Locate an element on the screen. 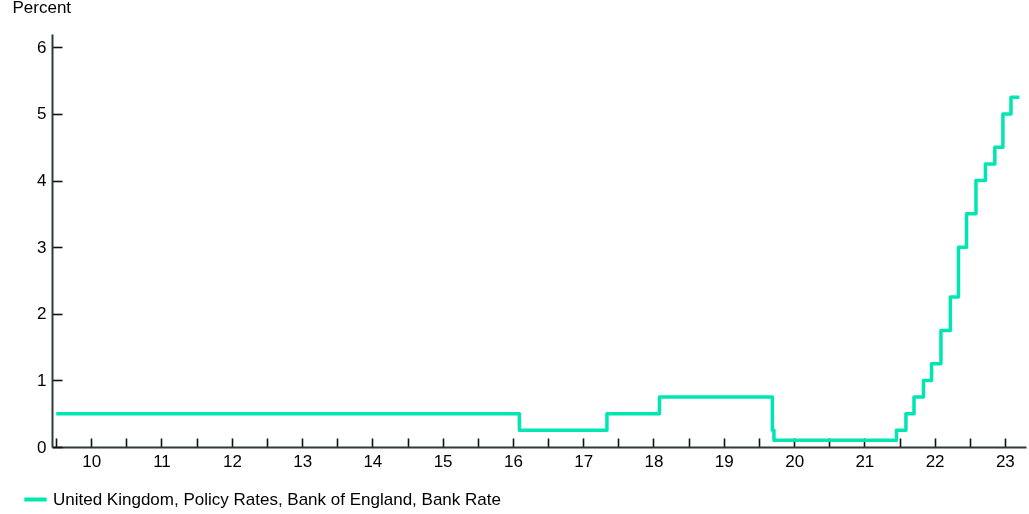  x-tick-label: 12 is located at coordinates (232, 461).